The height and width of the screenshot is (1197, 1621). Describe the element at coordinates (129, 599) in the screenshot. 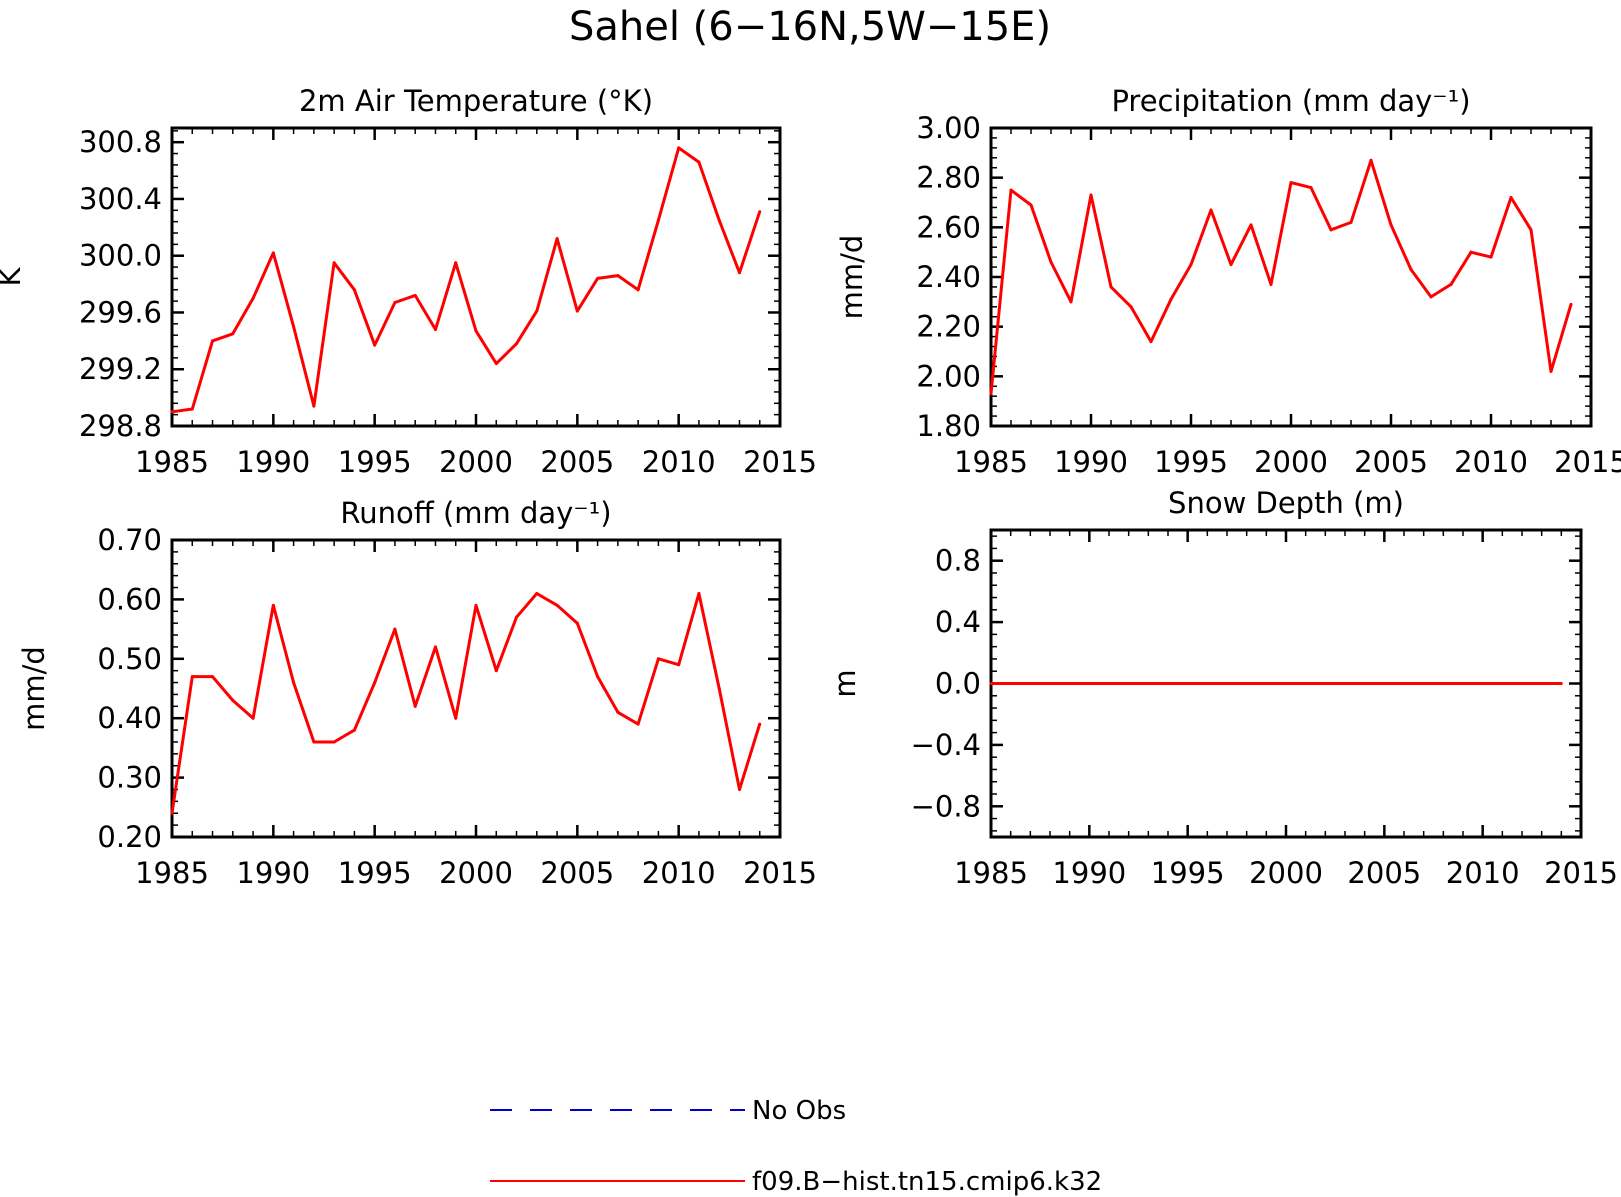

I see `y-tick-label: 0.60` at that location.